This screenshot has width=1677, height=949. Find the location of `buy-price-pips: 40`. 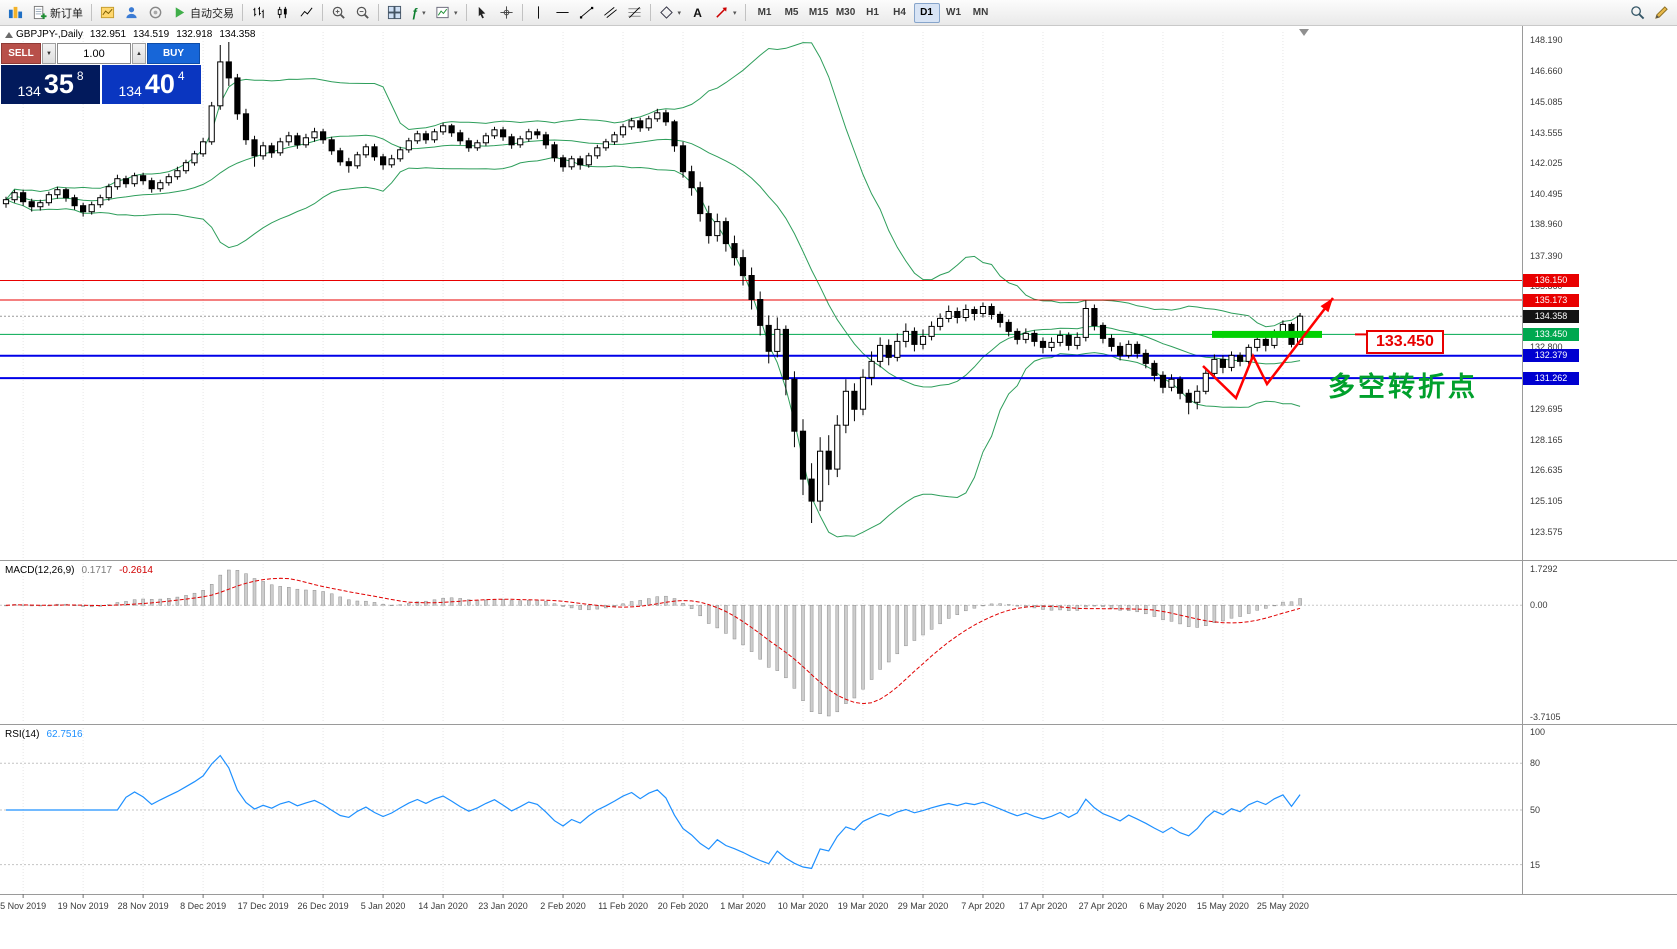

buy-price-pips: 40 is located at coordinates (159, 84).